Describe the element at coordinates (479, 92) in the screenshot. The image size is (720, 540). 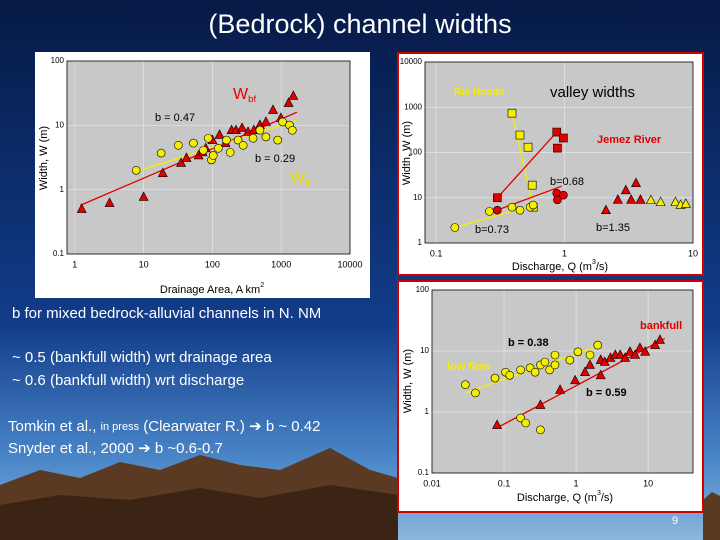
I see `annotation: Rio Hondo` at that location.